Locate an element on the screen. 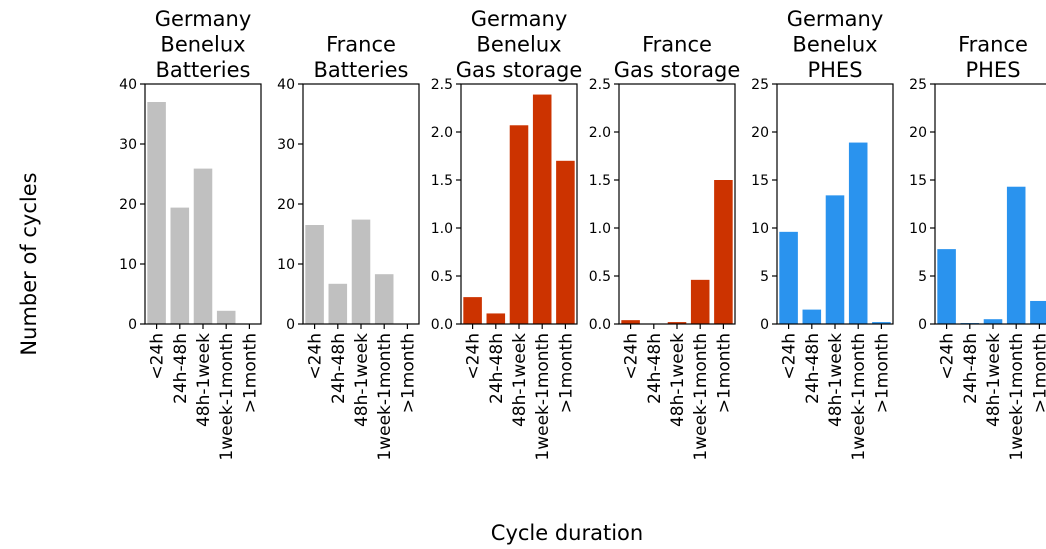 The height and width of the screenshot is (549, 1046). y-axis-label: Number of cycles is located at coordinates (29, 263).